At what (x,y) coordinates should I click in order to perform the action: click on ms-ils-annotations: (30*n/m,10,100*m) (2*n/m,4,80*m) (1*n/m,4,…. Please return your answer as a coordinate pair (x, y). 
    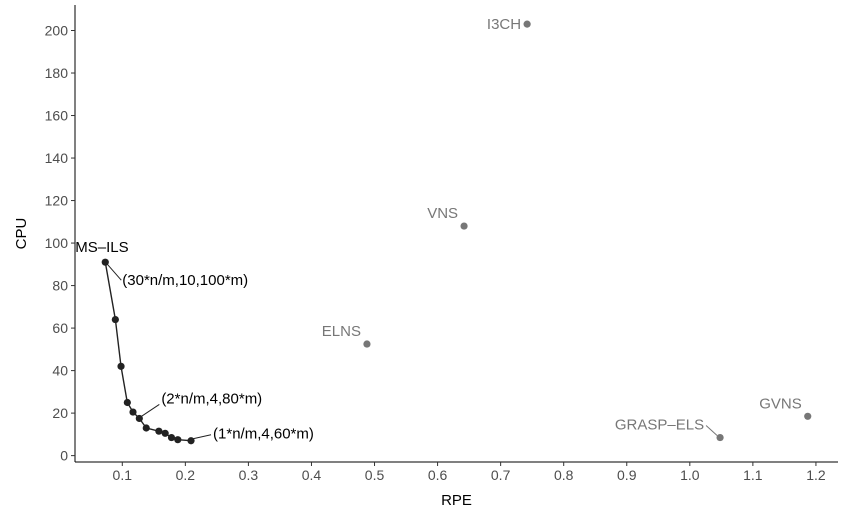
    Looking at the image, I should click on (210, 353).